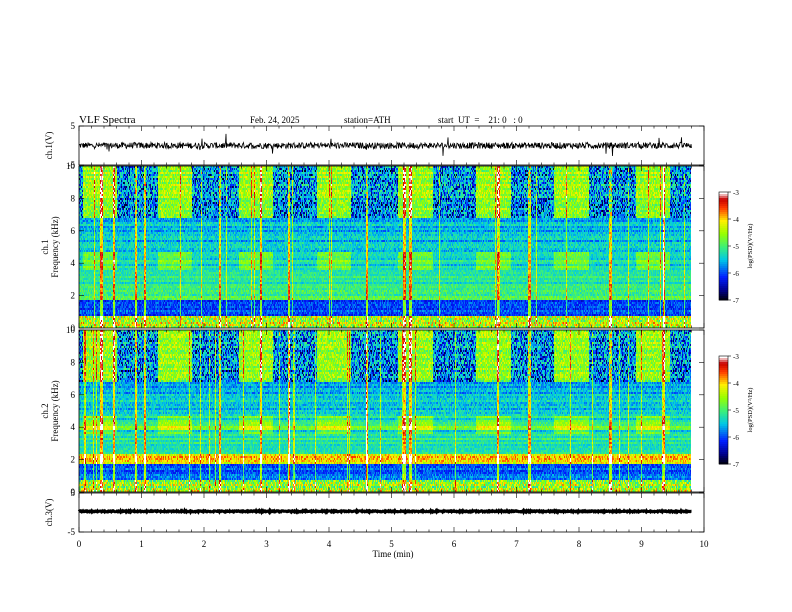  I want to click on x-tick-label: 8, so click(579, 544).